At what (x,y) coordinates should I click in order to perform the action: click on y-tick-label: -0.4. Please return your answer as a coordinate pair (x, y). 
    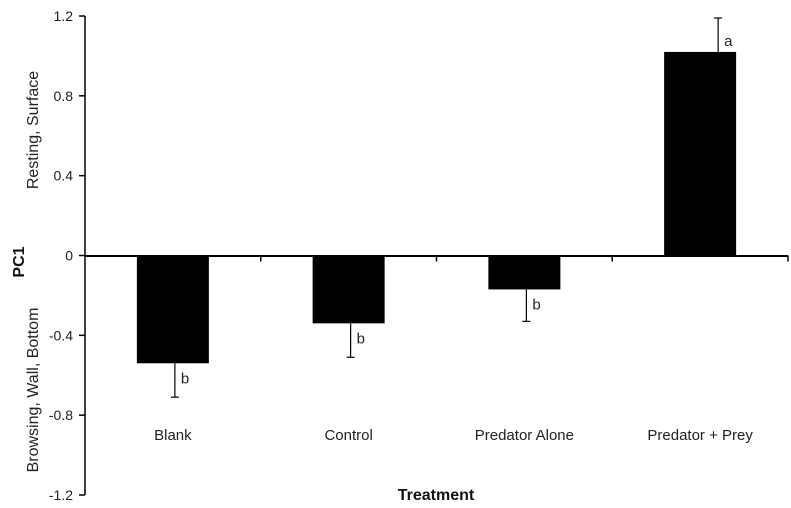
    Looking at the image, I should click on (61, 335).